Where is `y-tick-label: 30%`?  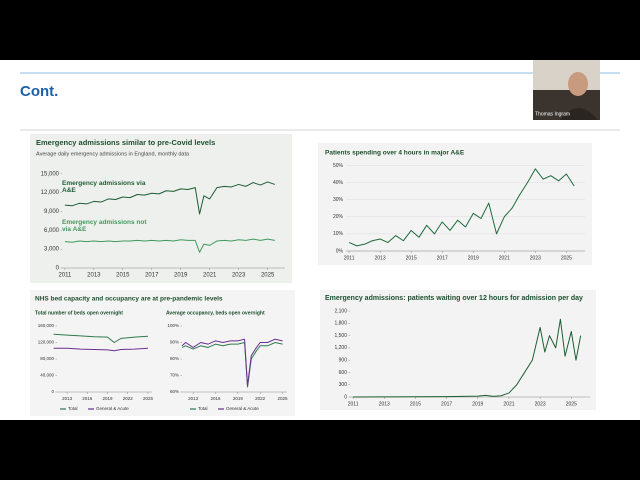 y-tick-label: 30% is located at coordinates (338, 200).